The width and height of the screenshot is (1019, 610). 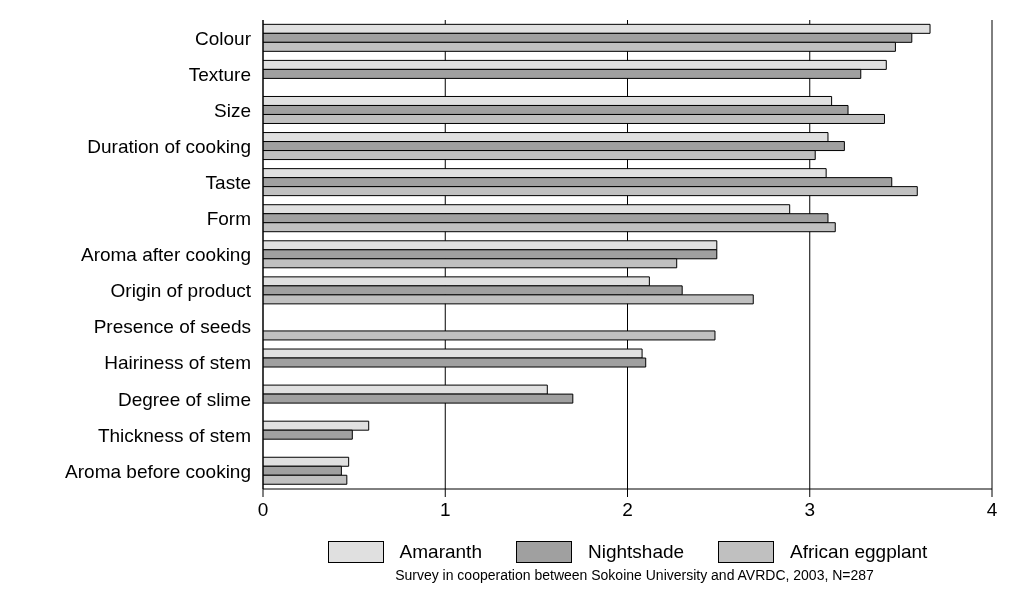 I want to click on y-tick-label: Duration of cooking, so click(x=169, y=147).